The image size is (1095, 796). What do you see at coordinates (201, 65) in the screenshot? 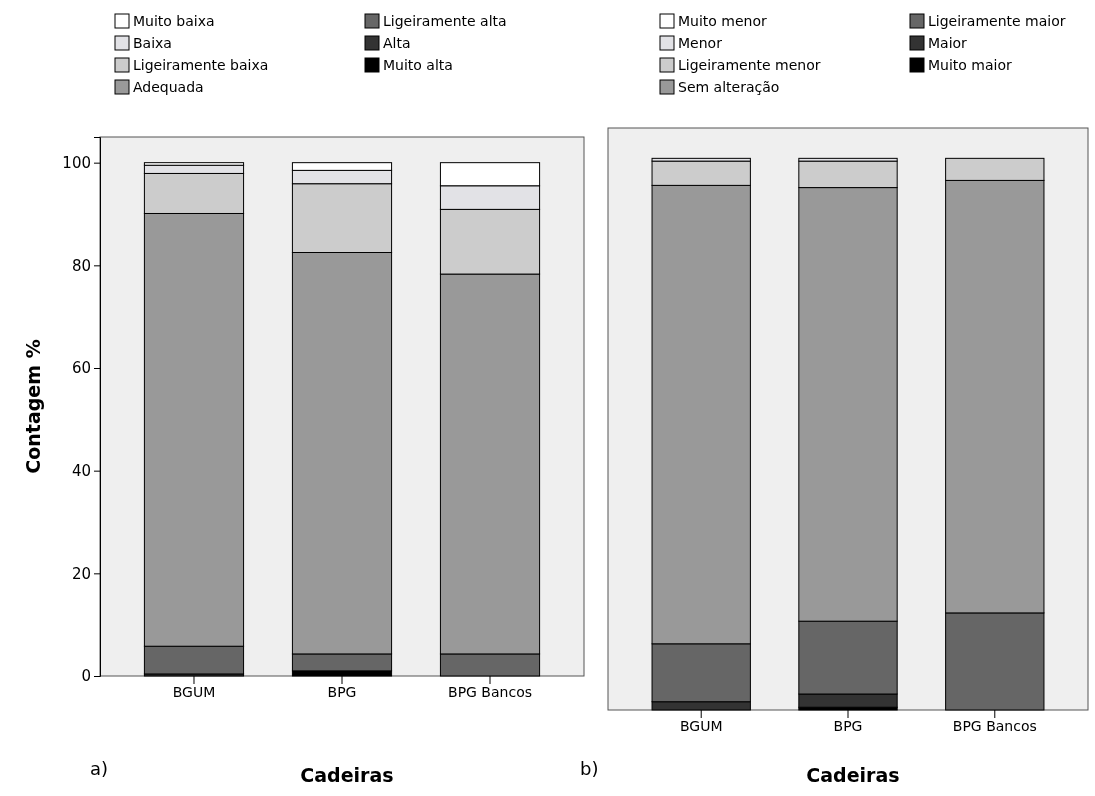
I see `legend-label: Ligeiramente baixa` at bounding box center [201, 65].